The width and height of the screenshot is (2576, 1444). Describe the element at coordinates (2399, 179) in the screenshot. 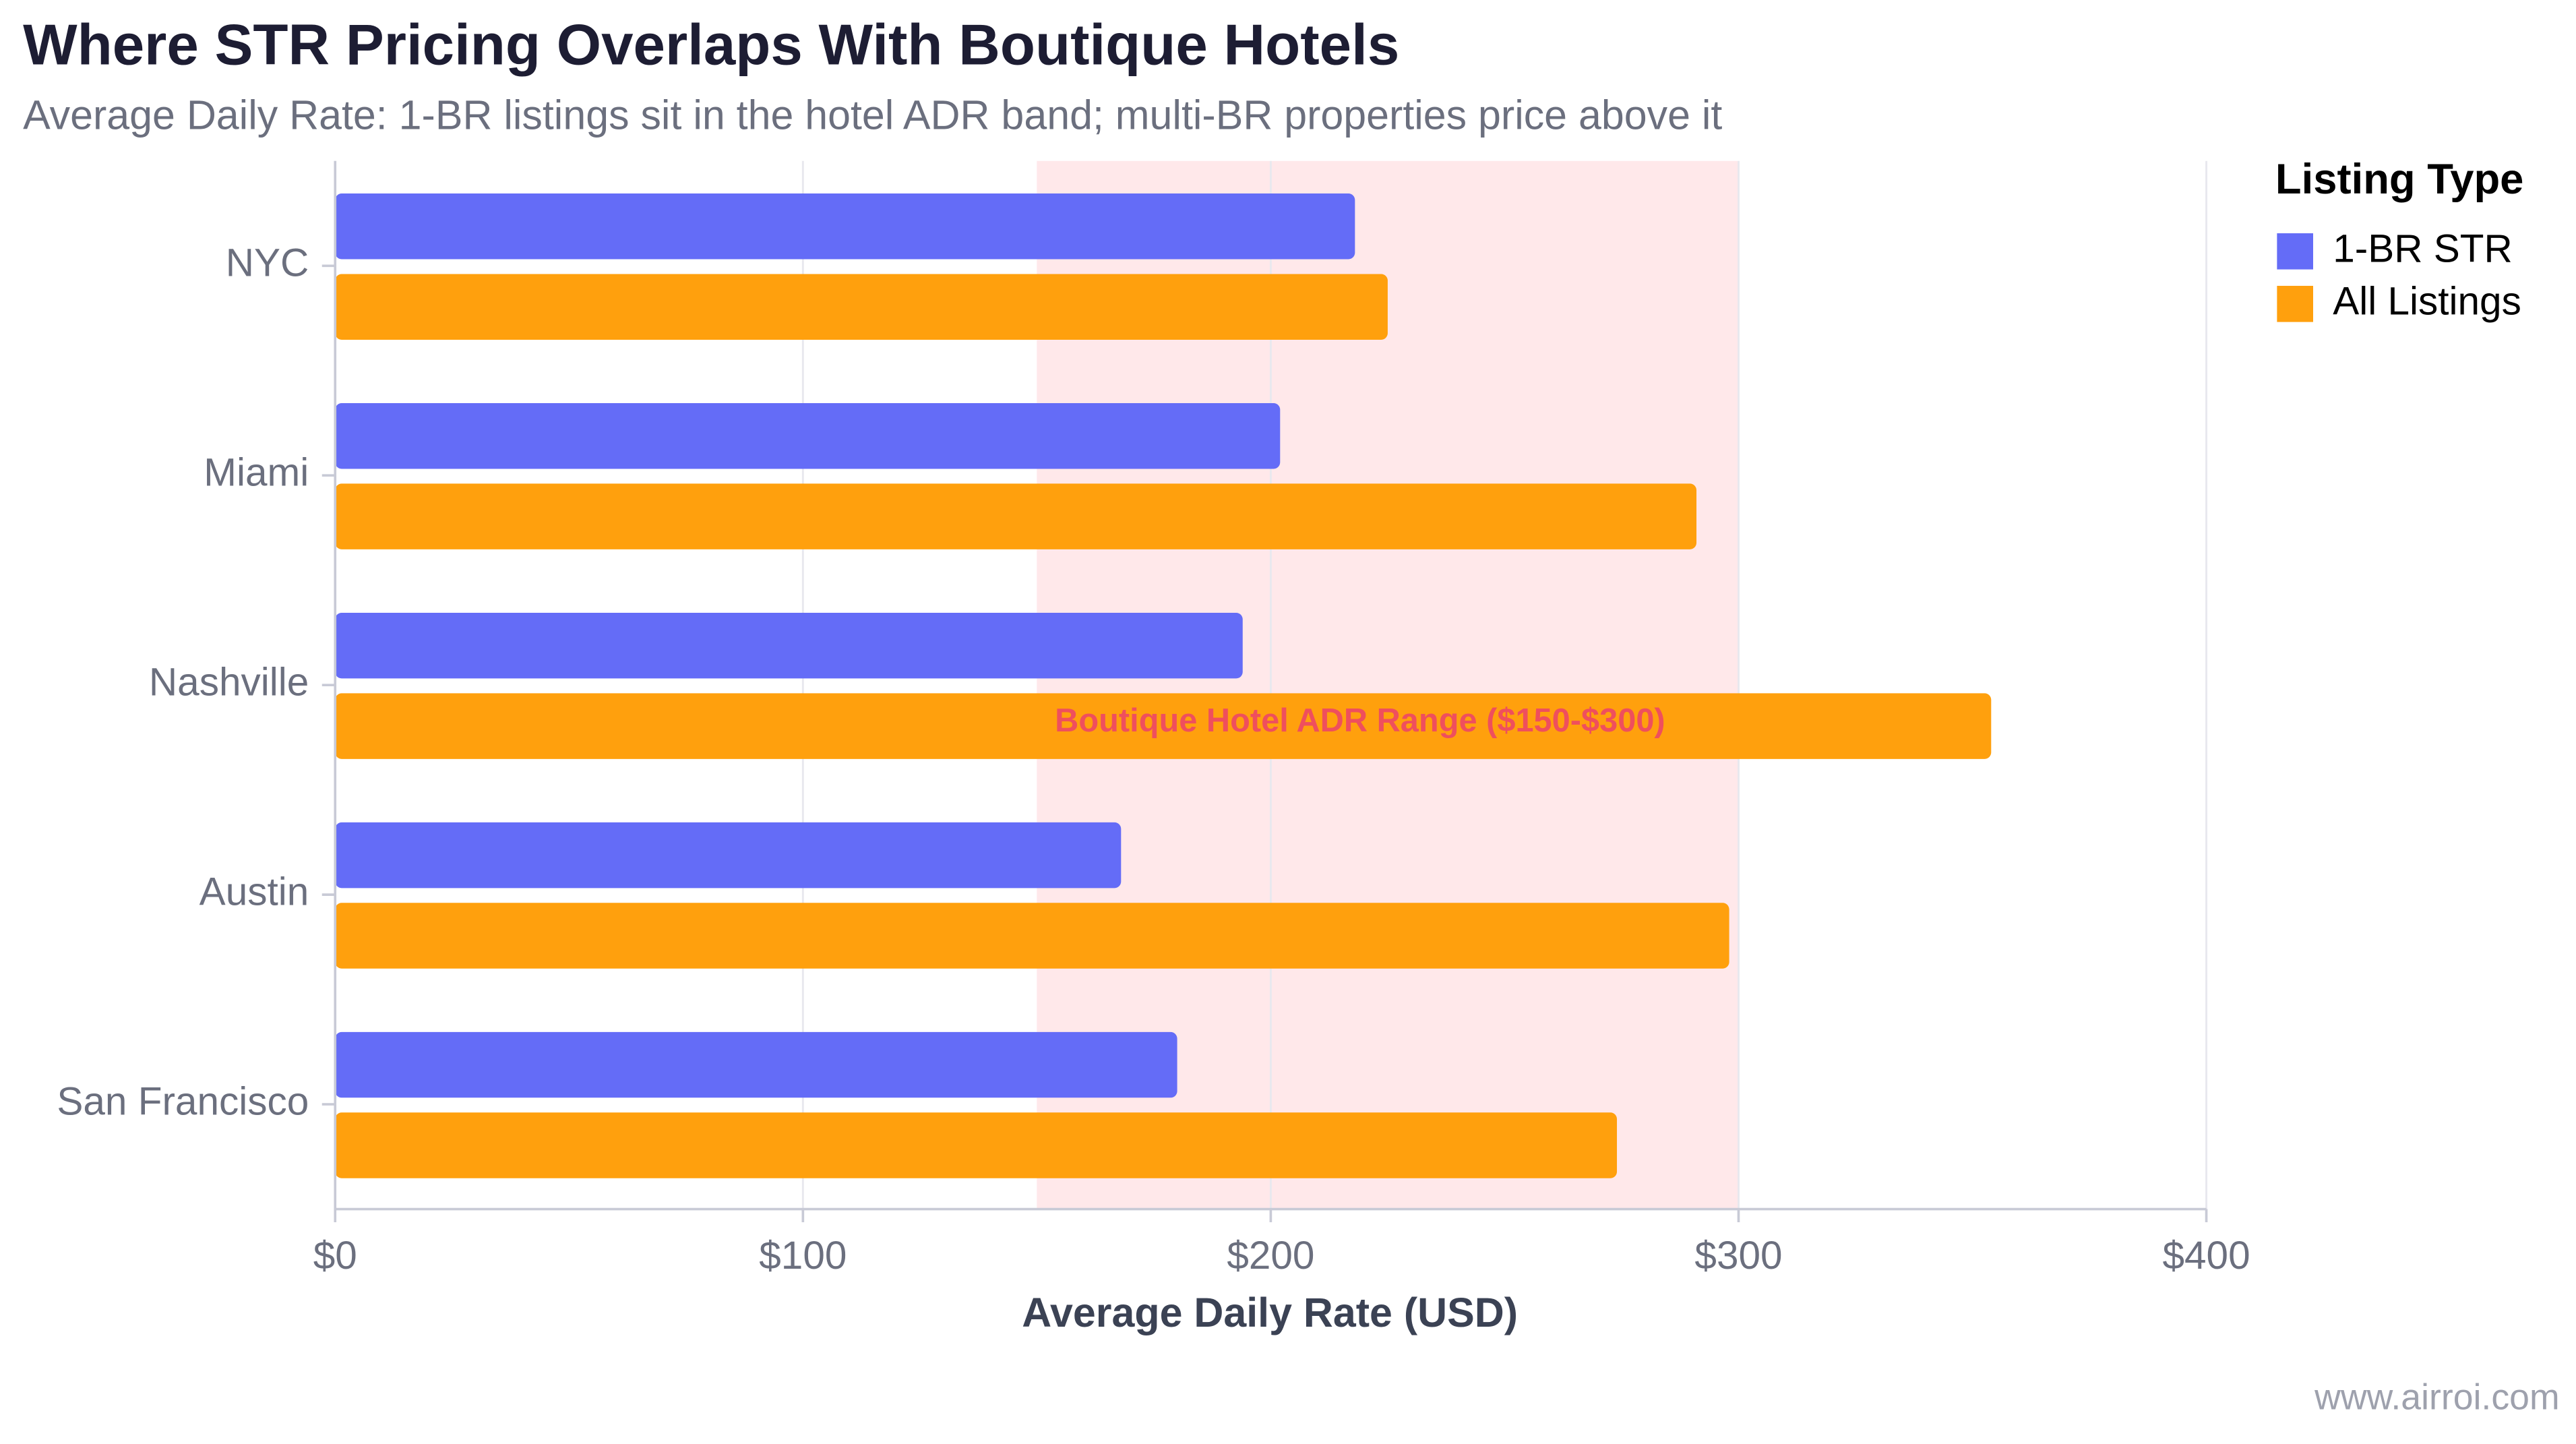

I see `legend-title: Listing Type` at that location.